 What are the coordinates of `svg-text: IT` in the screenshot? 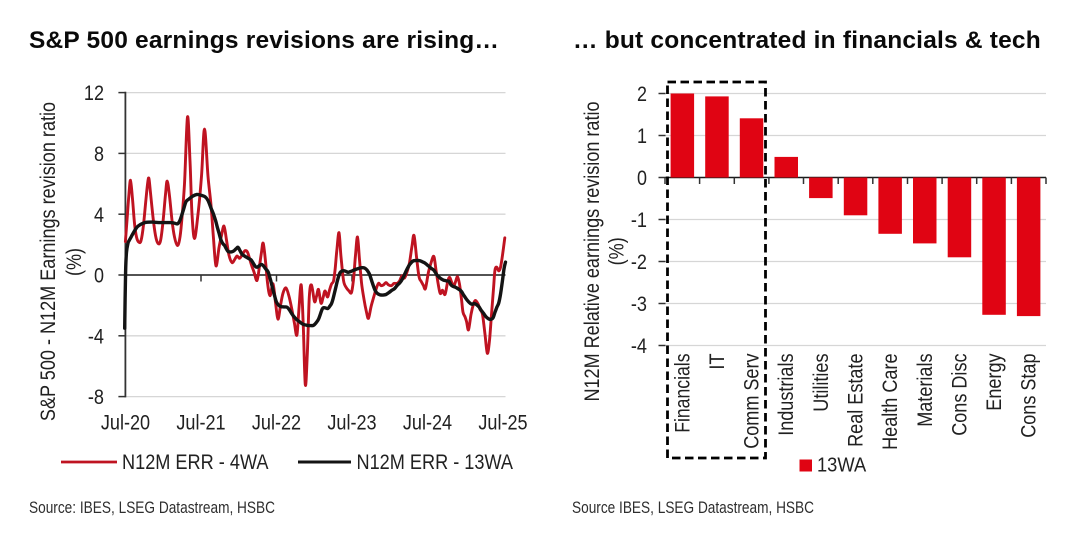 It's located at (717, 362).